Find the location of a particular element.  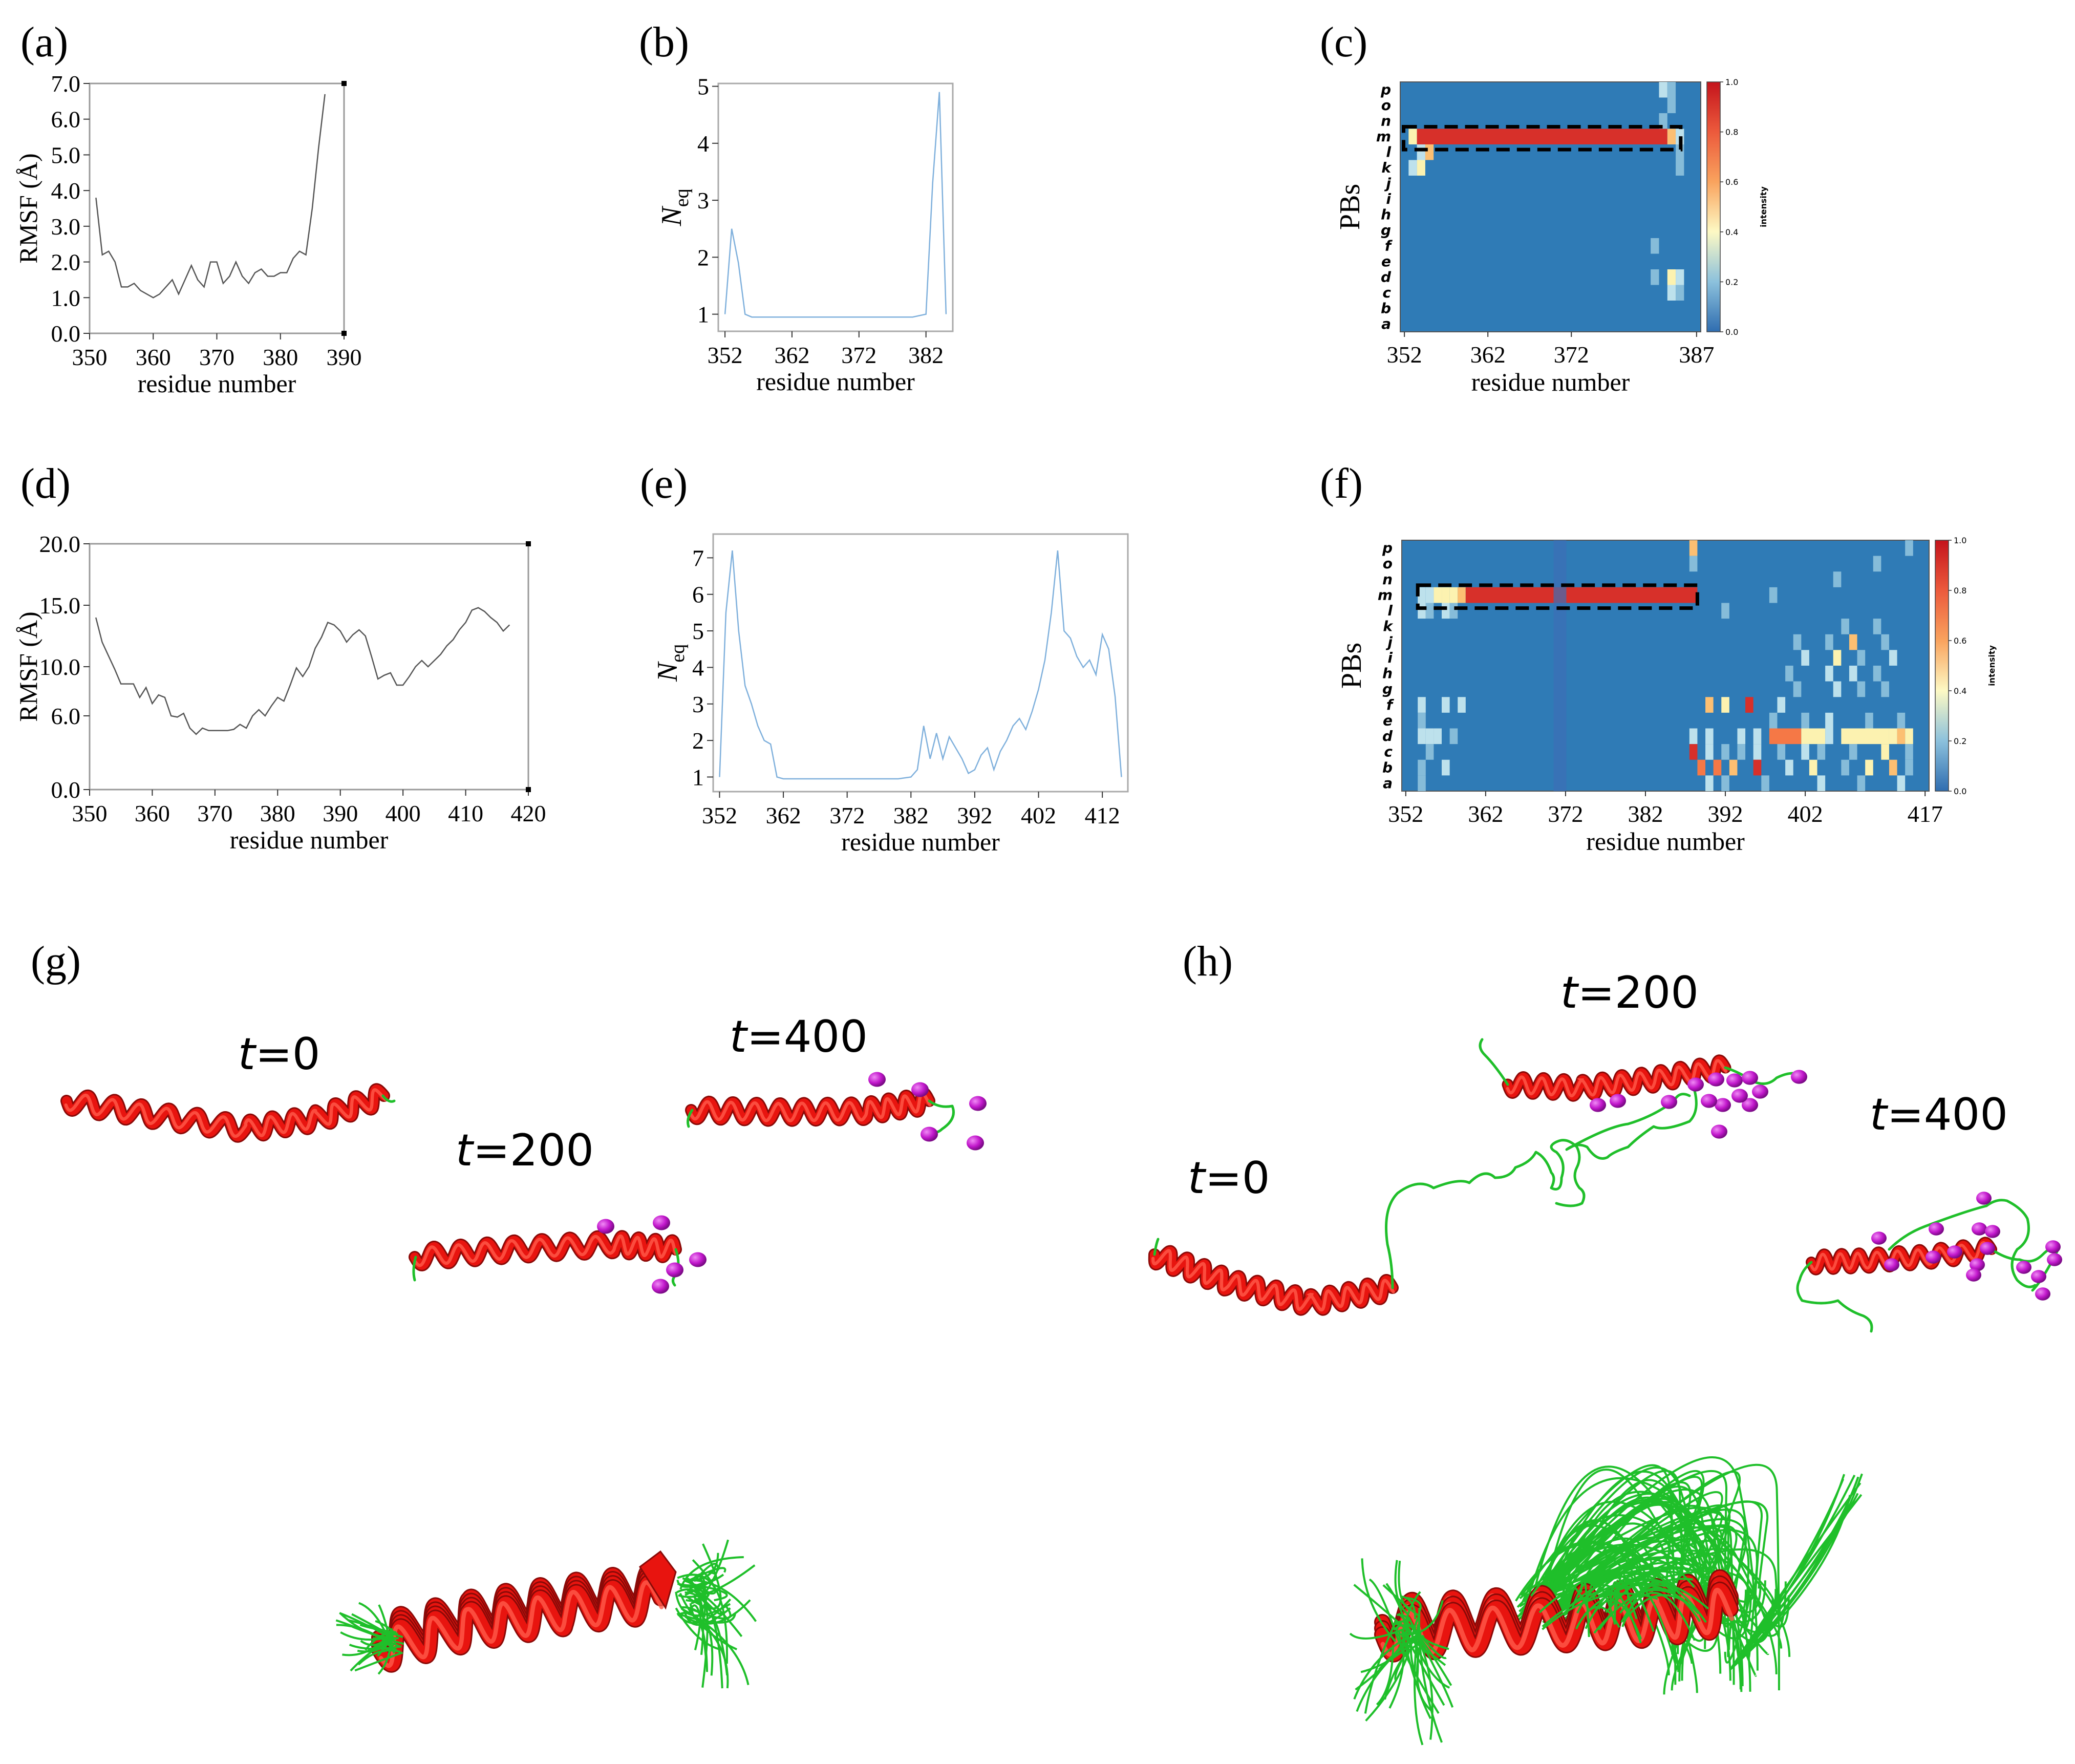

row-tick-label: i is located at coordinates (1388, 198).